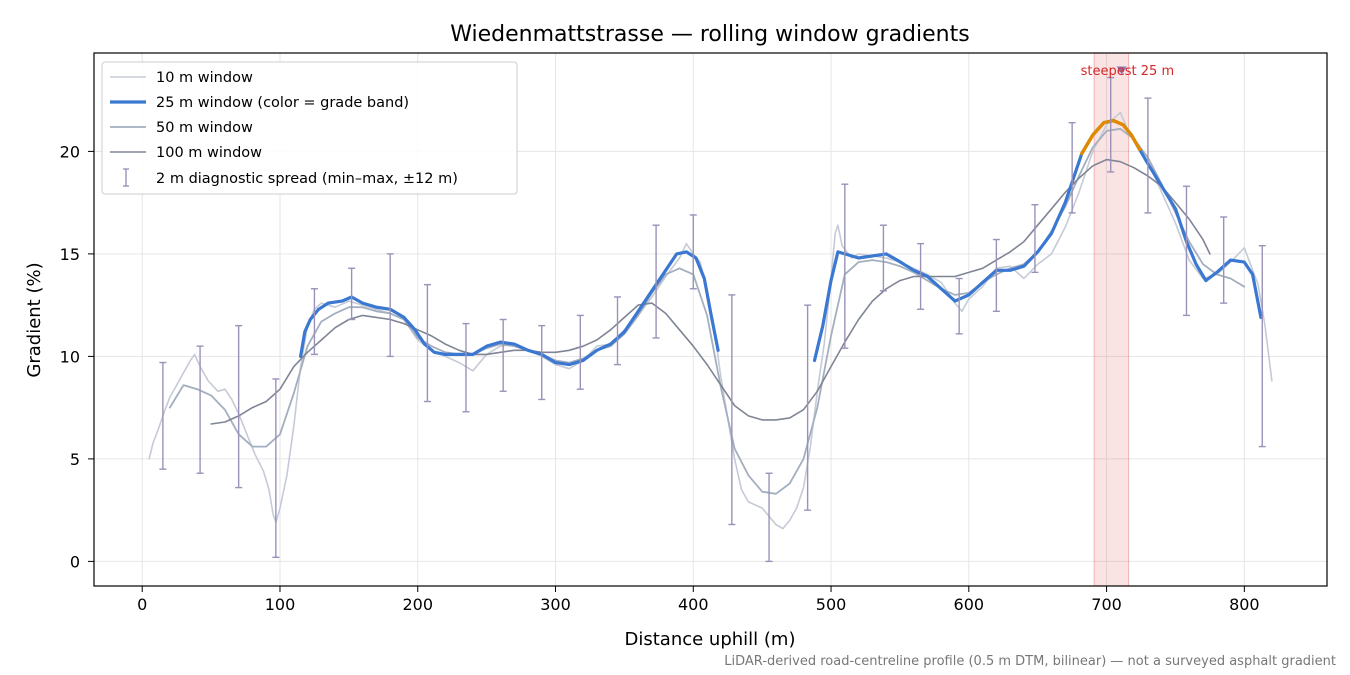 Image resolution: width=1350 pixels, height=675 pixels. What do you see at coordinates (280, 604) in the screenshot?
I see `x-tick-label: 100` at bounding box center [280, 604].